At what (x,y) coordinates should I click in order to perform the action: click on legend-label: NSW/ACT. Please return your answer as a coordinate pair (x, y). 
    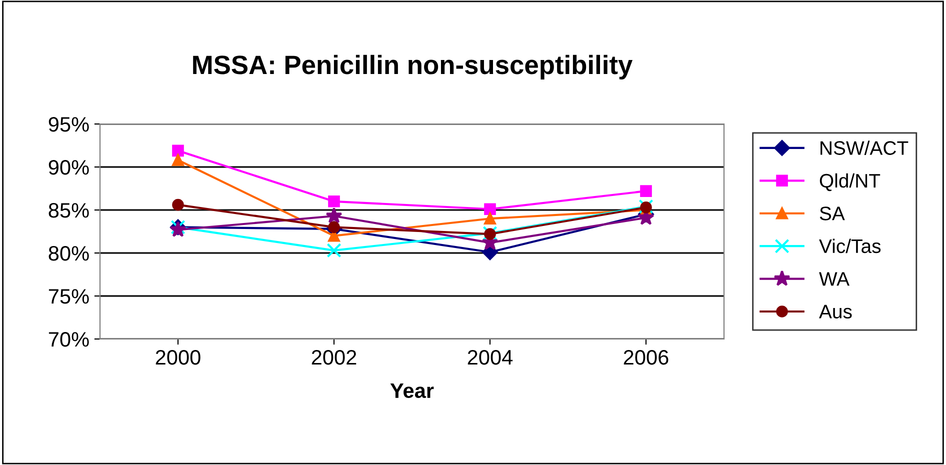
    Looking at the image, I should click on (864, 147).